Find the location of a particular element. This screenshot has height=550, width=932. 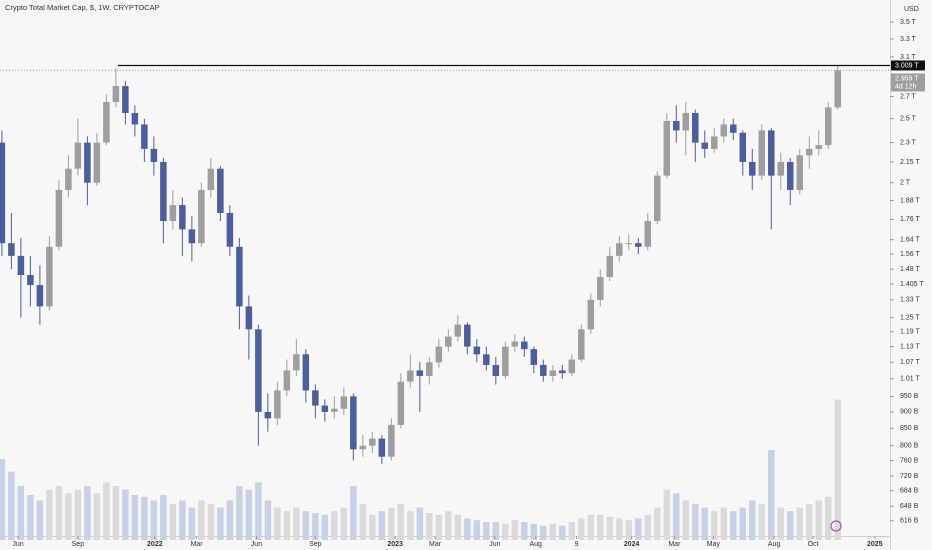

y-tick-label: 1.56 T is located at coordinates (910, 254).